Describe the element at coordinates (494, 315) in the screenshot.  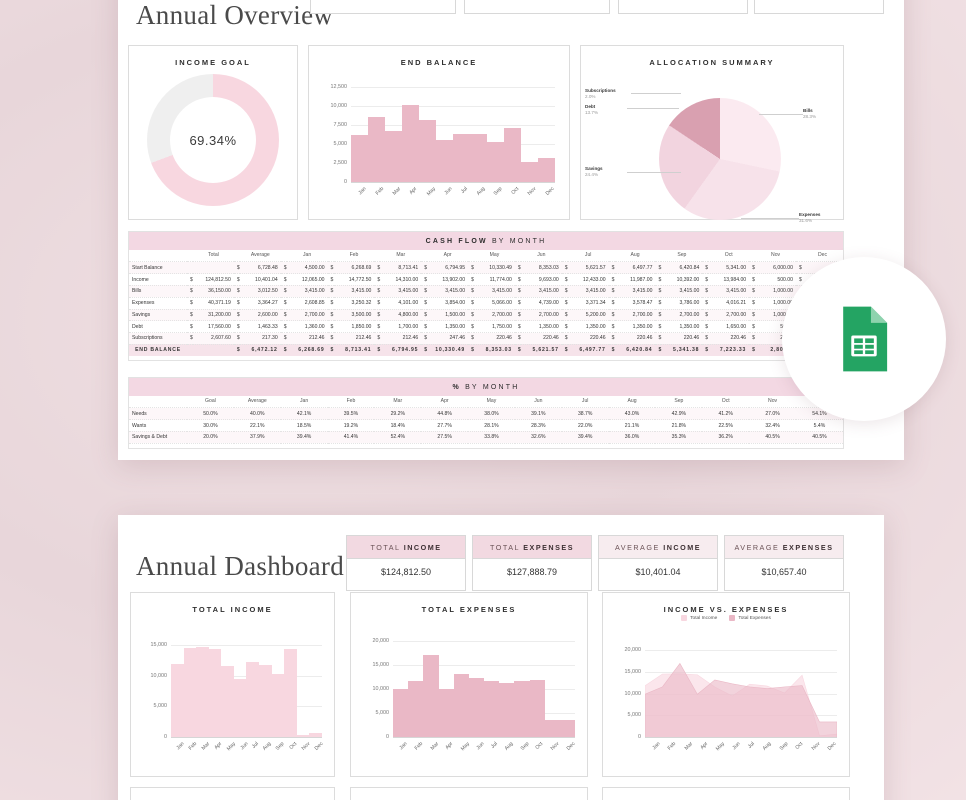
I see `table-cell: 2,700.00` at that location.